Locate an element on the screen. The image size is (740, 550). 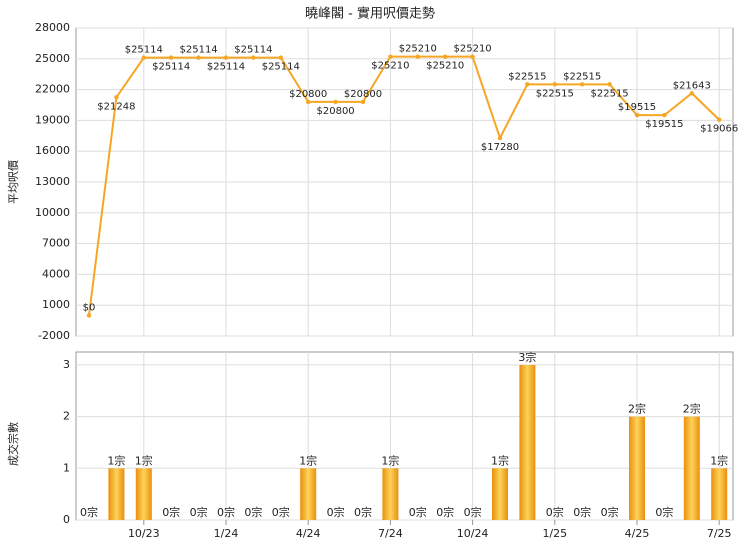
x-tick-label: 7/25 is located at coordinates (719, 533).